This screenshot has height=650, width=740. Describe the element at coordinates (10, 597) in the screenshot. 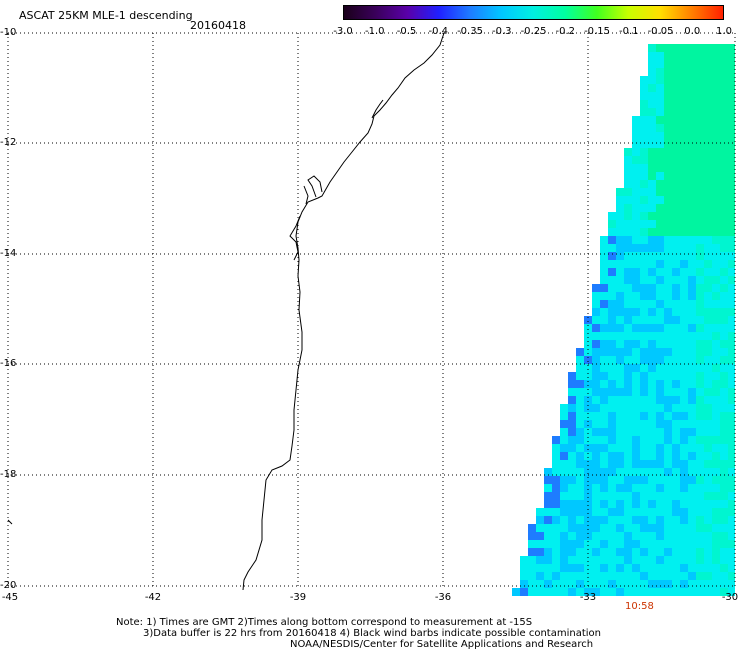

I see `longitude-label: -45` at that location.